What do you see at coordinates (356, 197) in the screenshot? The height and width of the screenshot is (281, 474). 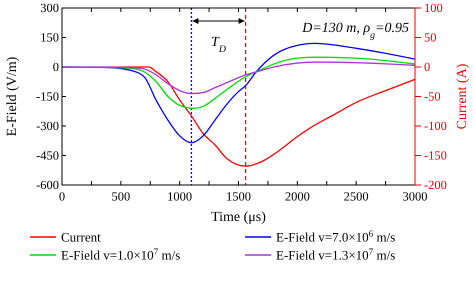 I see `x-tick-label: 2500` at bounding box center [356, 197].